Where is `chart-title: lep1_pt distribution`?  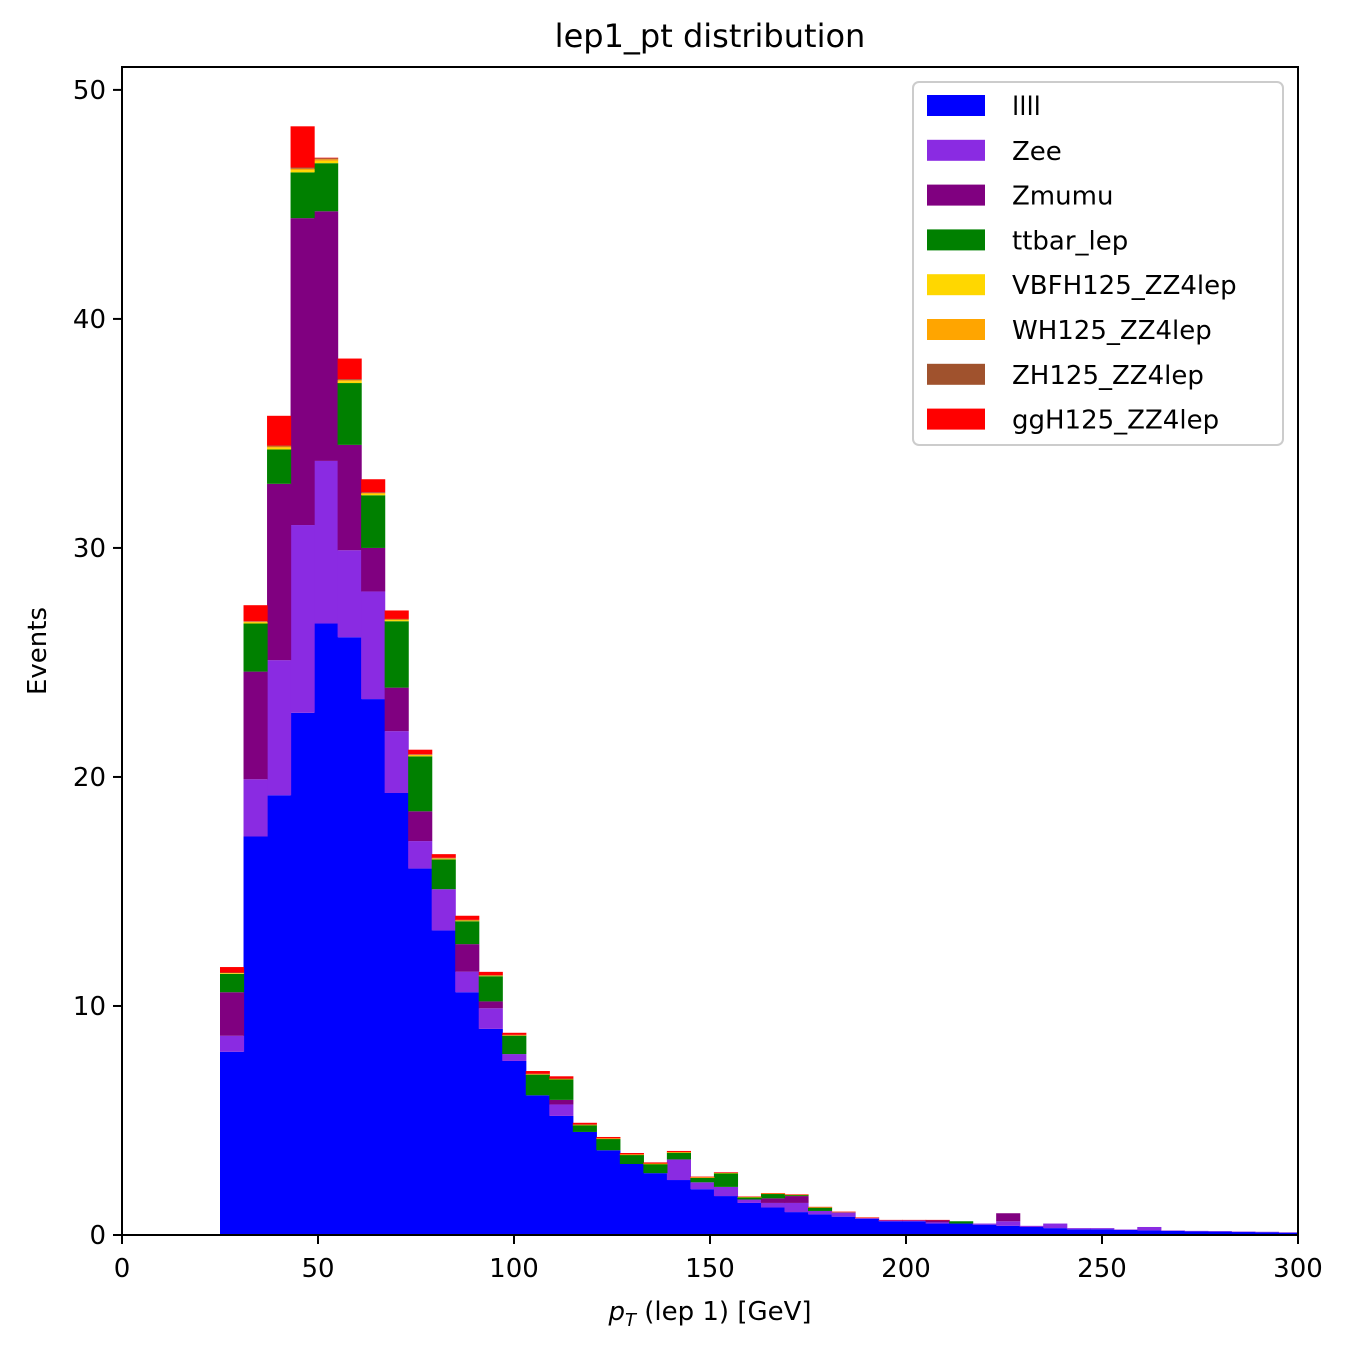
chart-title: lep1_pt distribution is located at coordinates (710, 36).